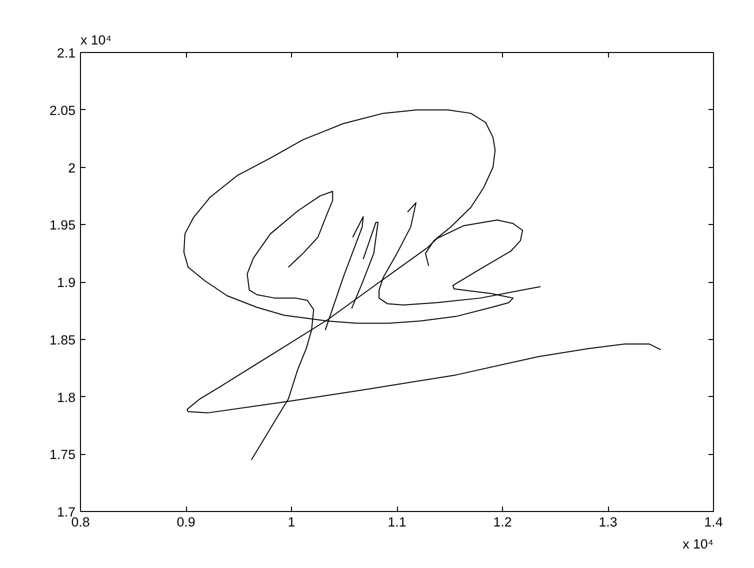  I want to click on y-tick-label: 1.9, so click(66, 282).